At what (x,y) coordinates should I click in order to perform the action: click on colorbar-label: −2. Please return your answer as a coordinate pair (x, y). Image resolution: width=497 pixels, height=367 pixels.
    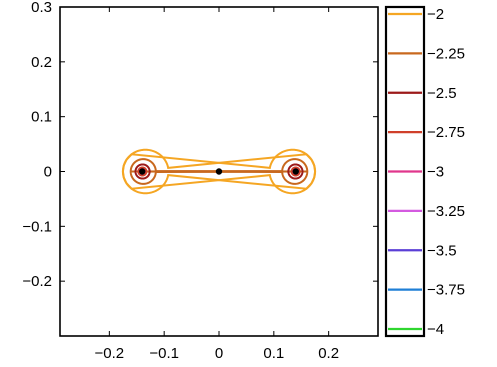
    Looking at the image, I should click on (435, 14).